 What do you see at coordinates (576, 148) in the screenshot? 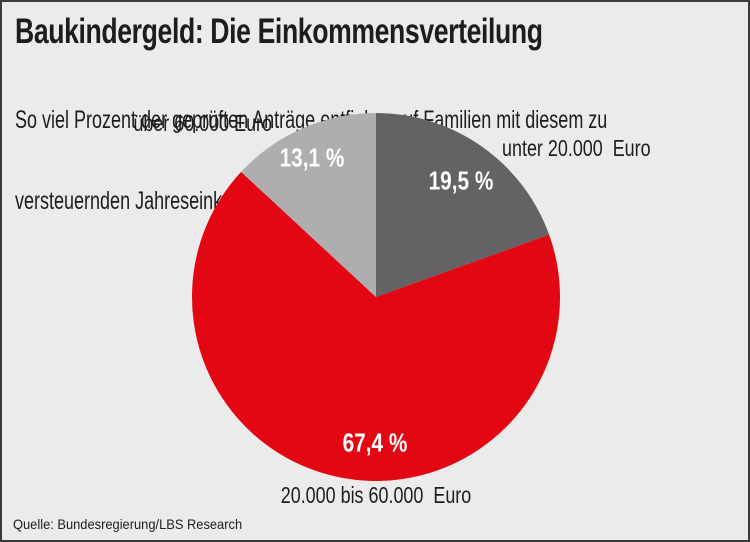
I see `slice-label-unter-20000: unter 20.000 Euro` at bounding box center [576, 148].